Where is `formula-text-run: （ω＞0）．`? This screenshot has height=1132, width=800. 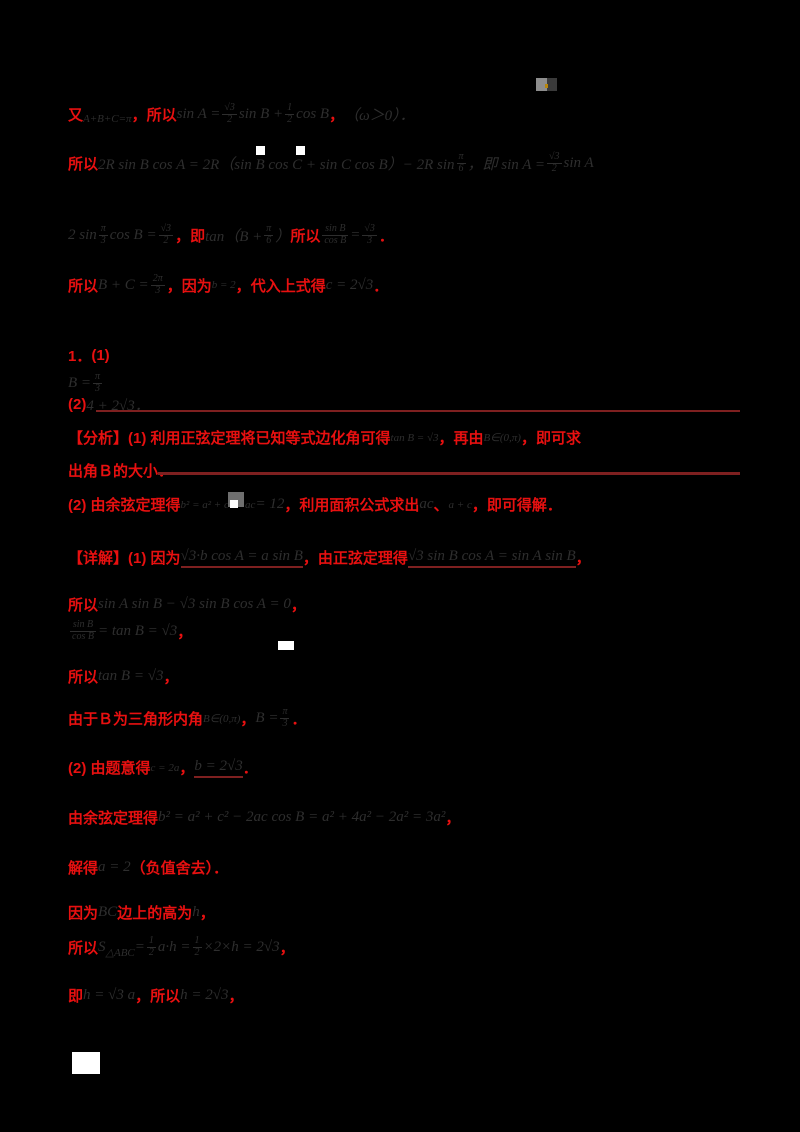 formula-text-run: （ω＞0）． is located at coordinates (379, 115).